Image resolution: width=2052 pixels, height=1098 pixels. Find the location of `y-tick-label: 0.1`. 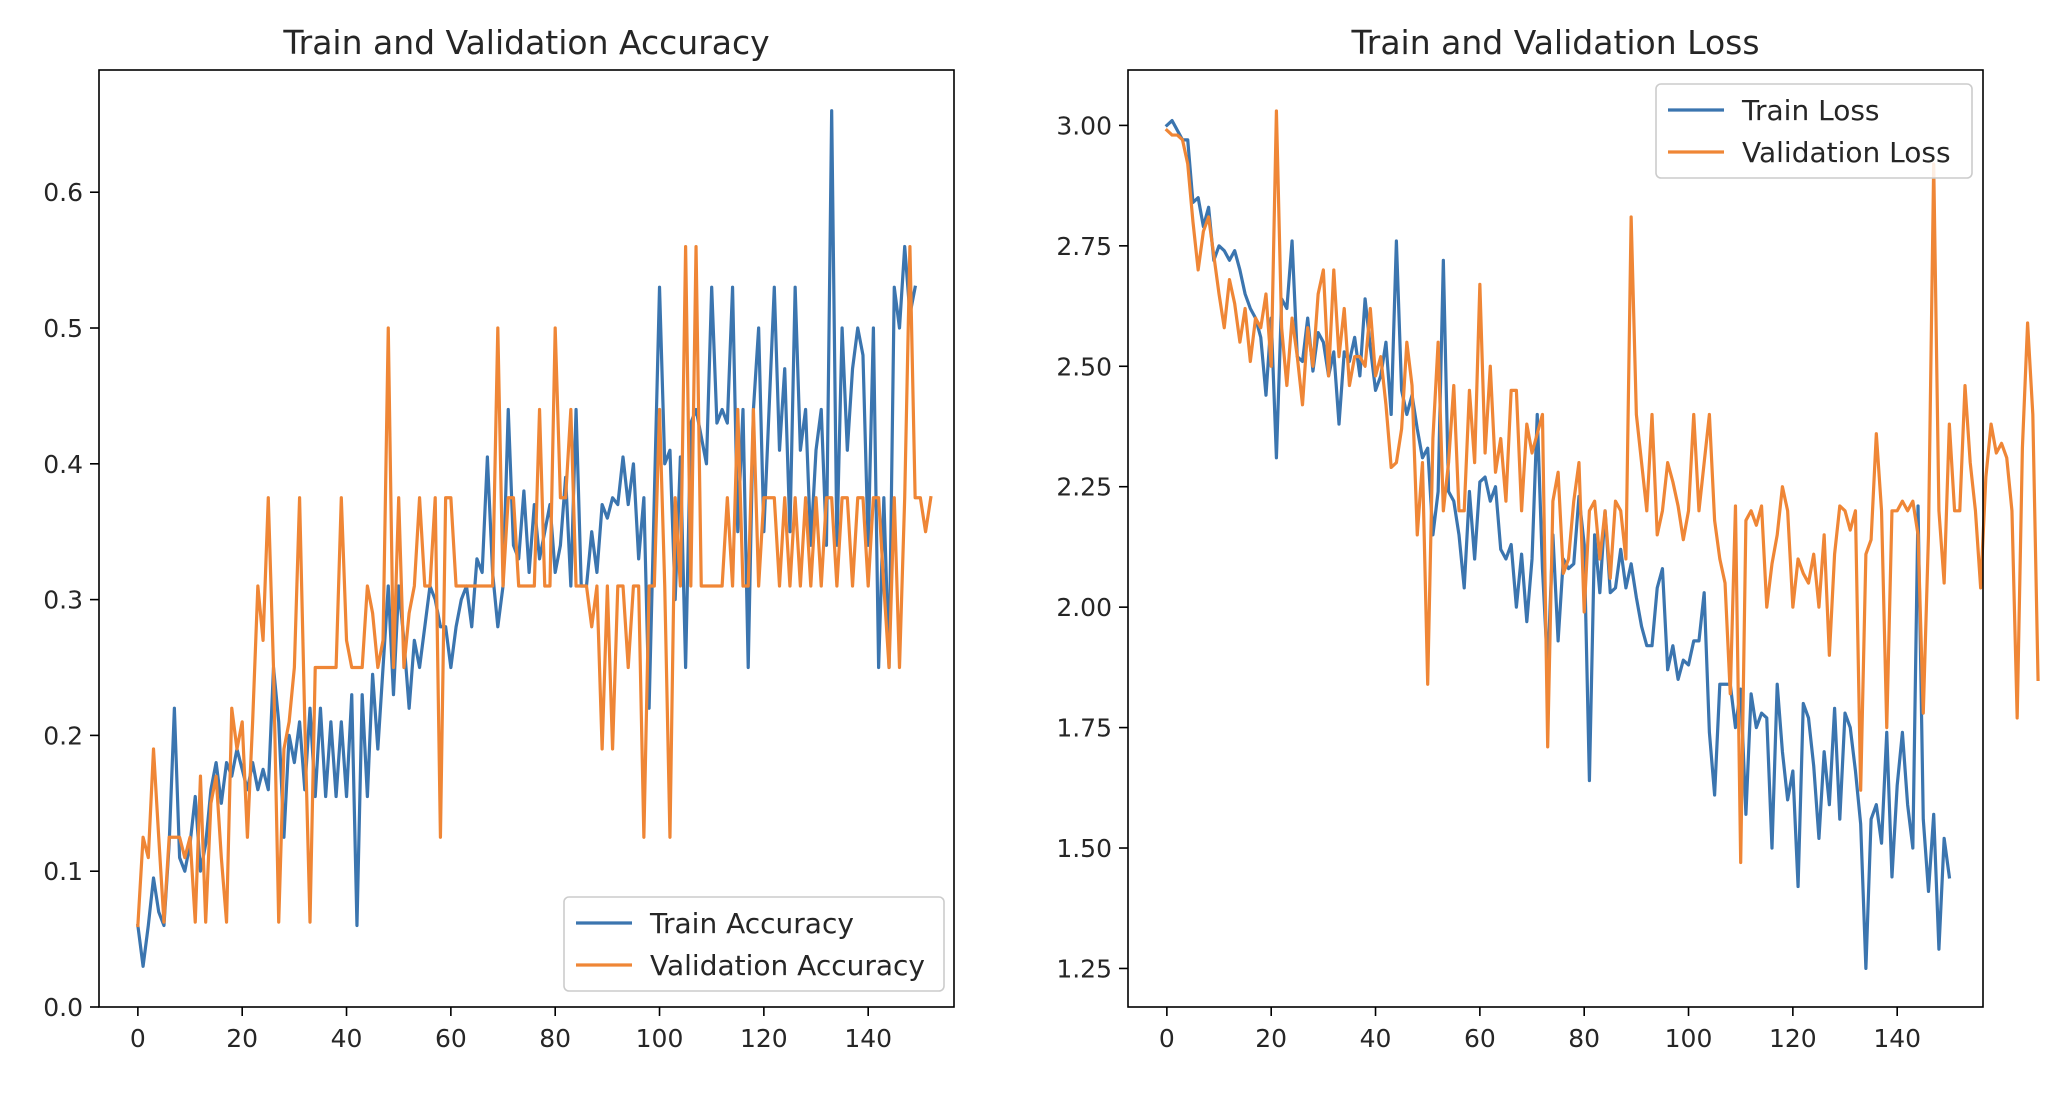

y-tick-label: 0.1 is located at coordinates (63, 871).